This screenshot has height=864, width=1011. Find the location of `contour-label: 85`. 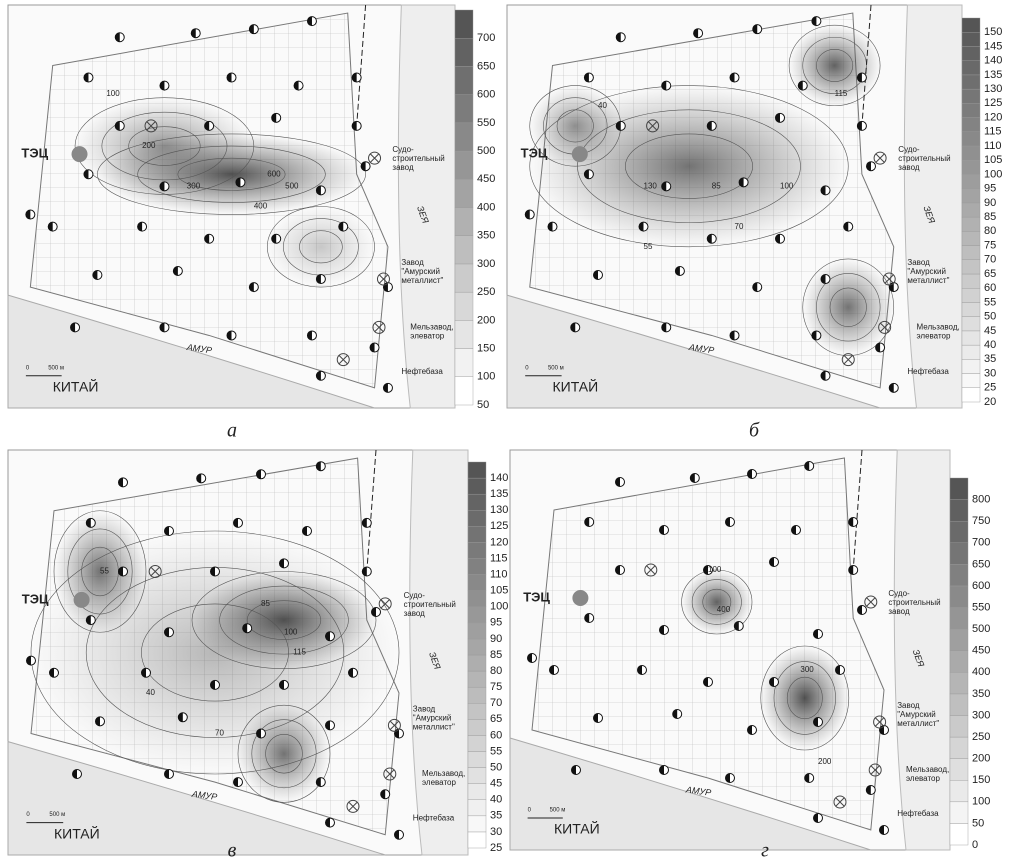

contour-label: 85 is located at coordinates (265, 603).